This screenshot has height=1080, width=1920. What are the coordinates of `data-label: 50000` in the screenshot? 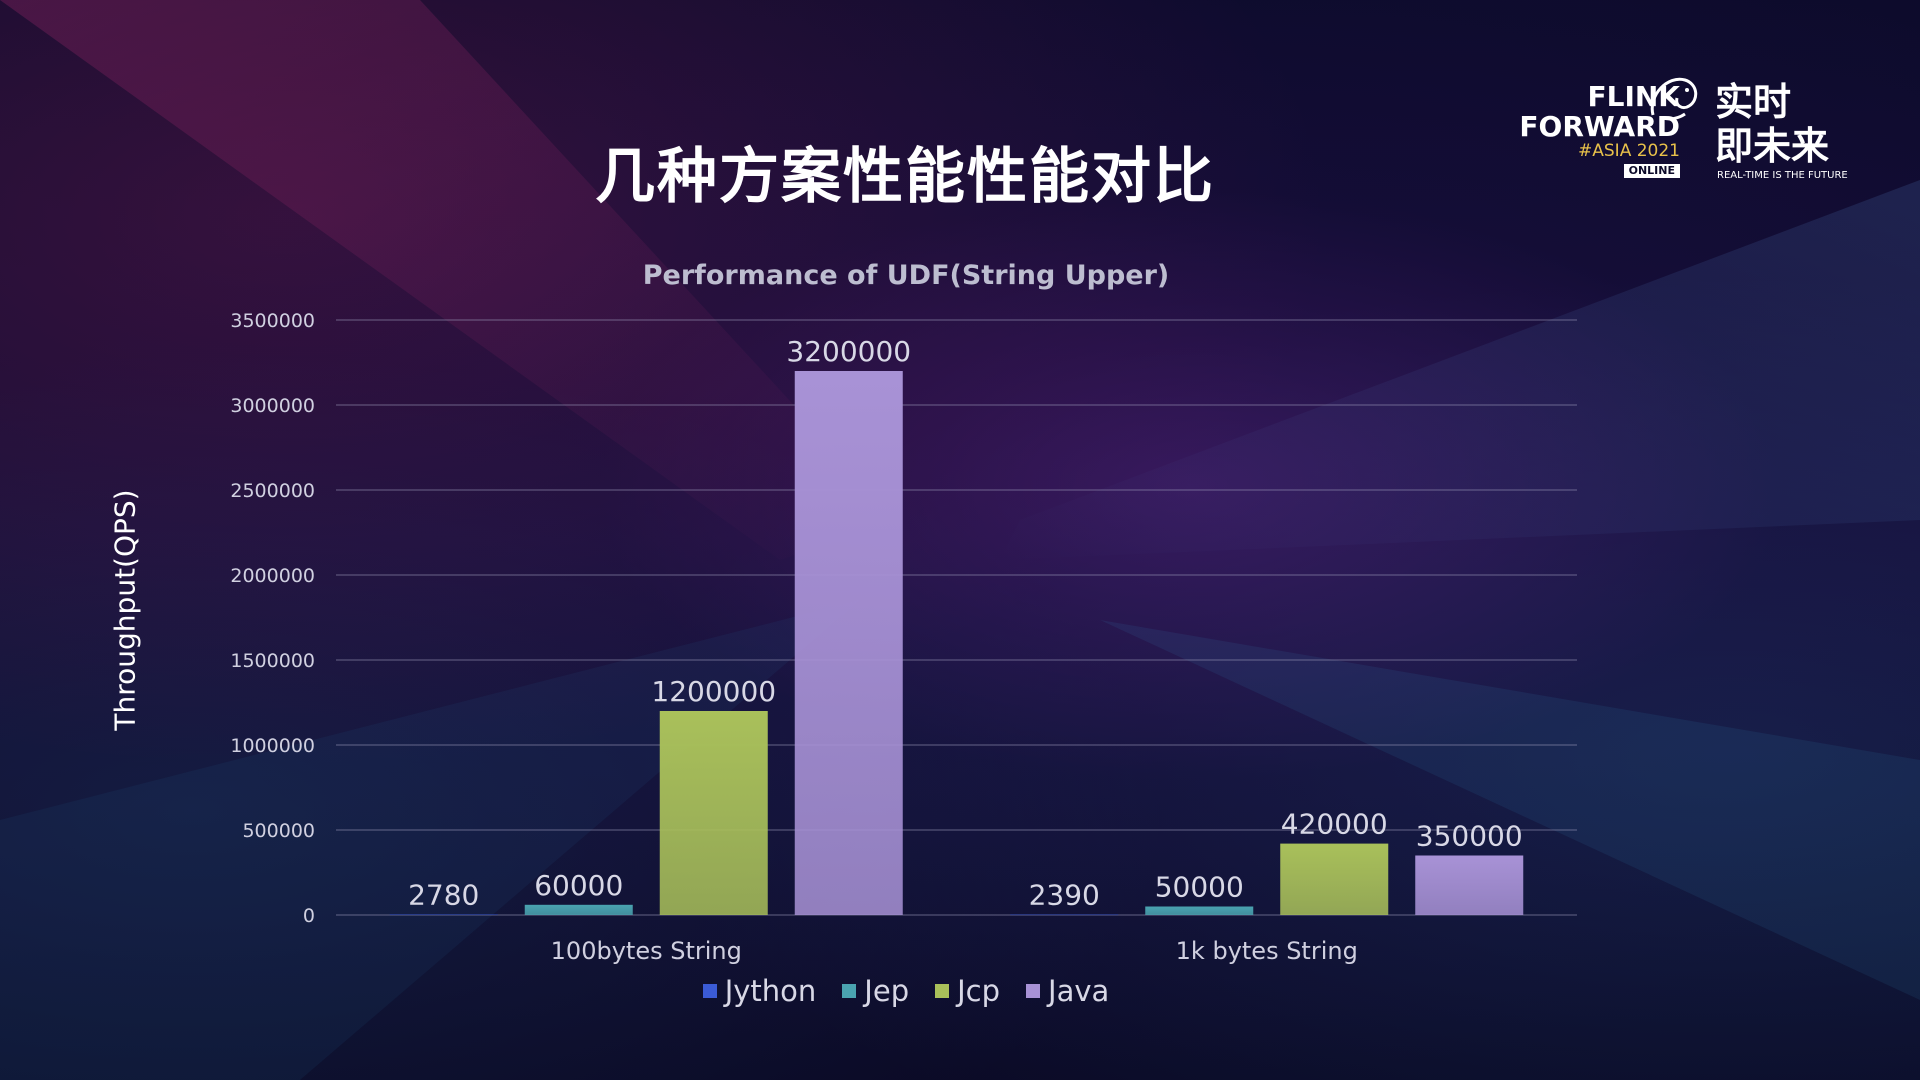 It's located at (1199, 887).